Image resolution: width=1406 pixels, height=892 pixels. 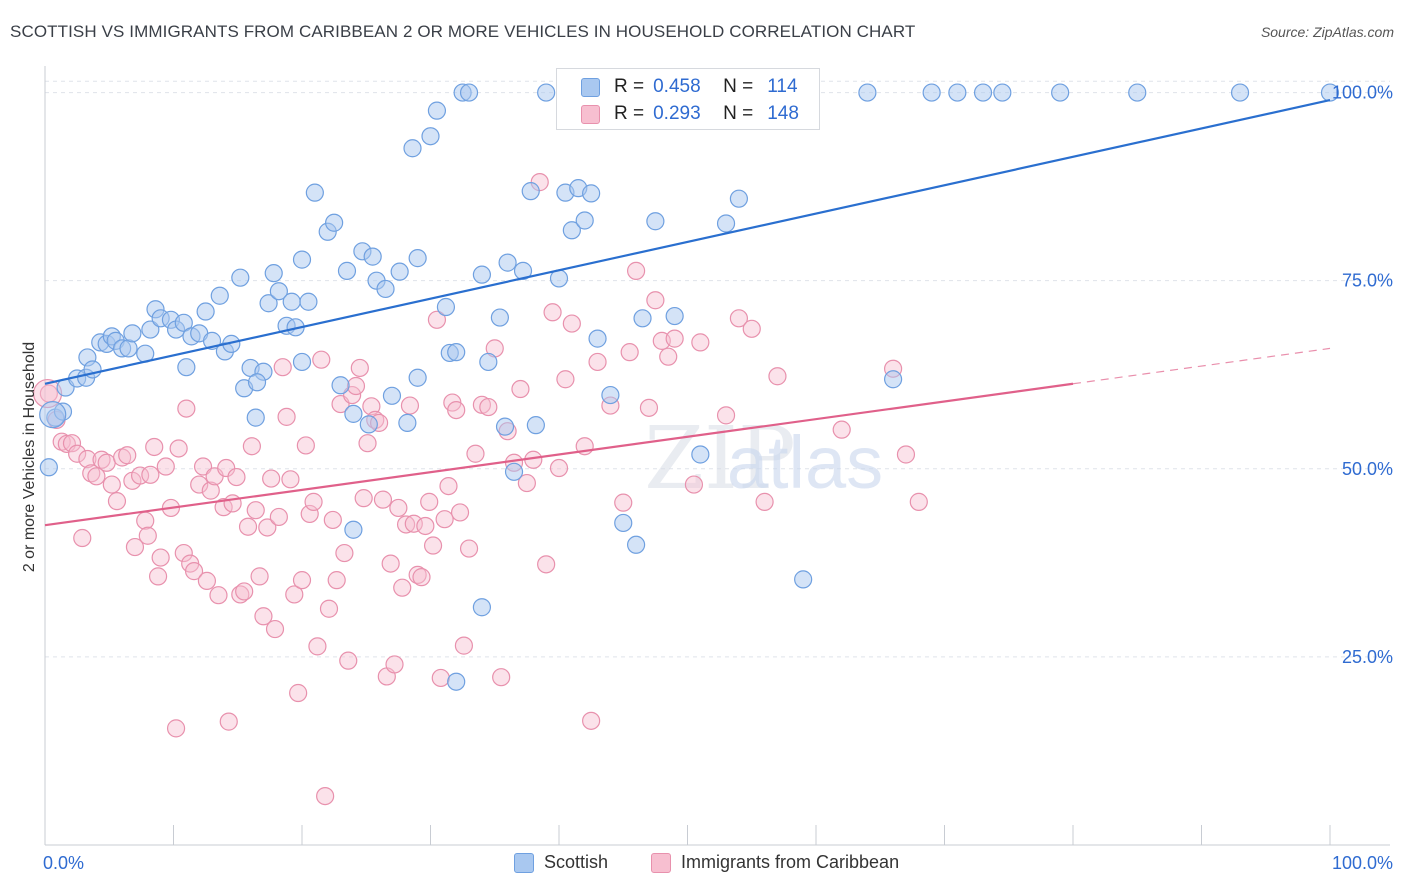 I want to click on x-tick-label: 100.0%, so click(x=1362, y=863).